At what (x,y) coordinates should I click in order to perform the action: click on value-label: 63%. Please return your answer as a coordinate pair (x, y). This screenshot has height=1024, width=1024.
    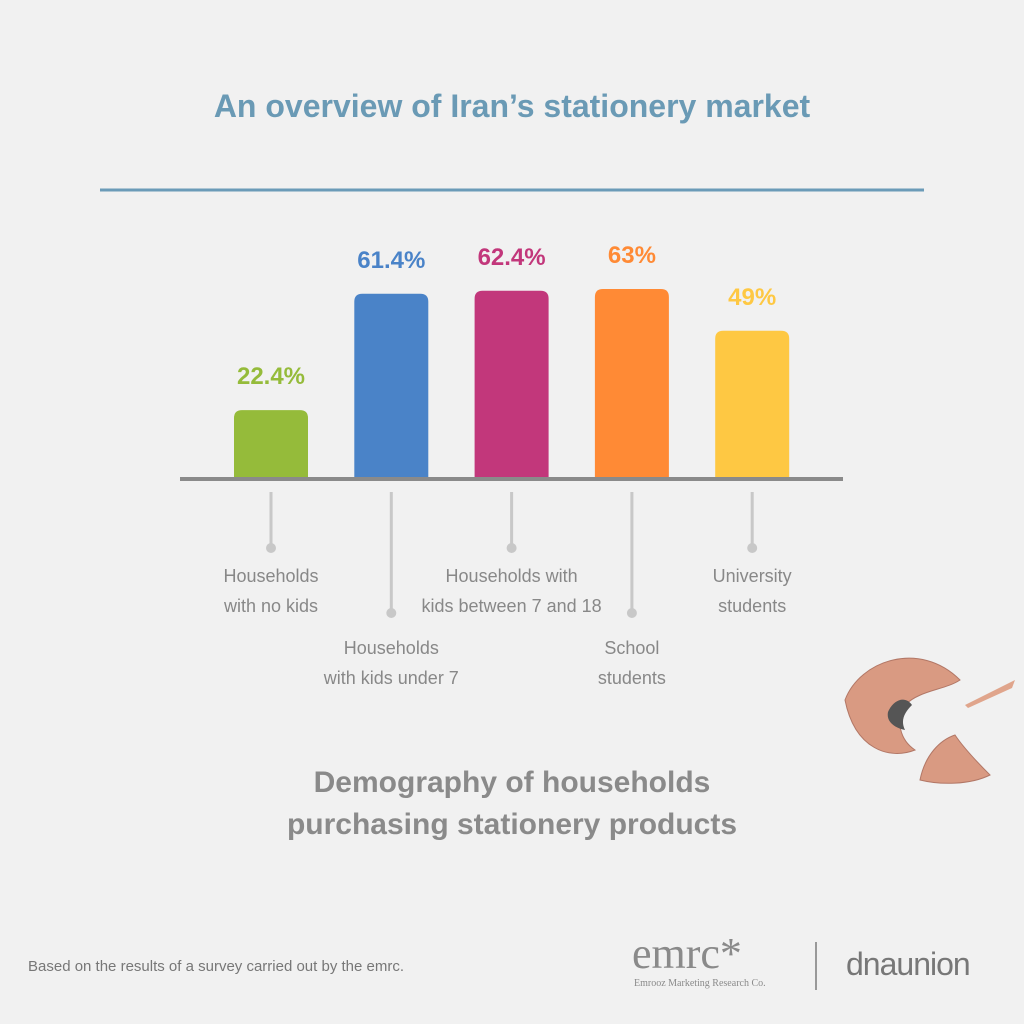
    Looking at the image, I should click on (632, 255).